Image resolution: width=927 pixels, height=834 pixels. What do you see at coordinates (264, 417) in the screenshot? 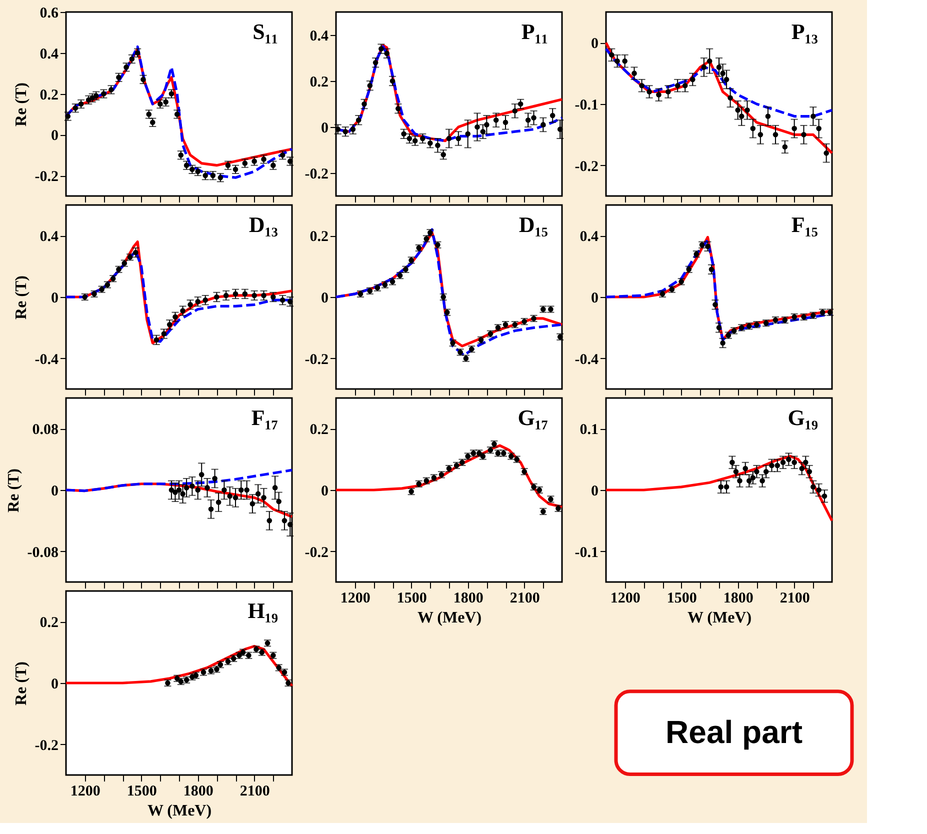
I see `chart-title: F₁₇` at bounding box center [264, 417].